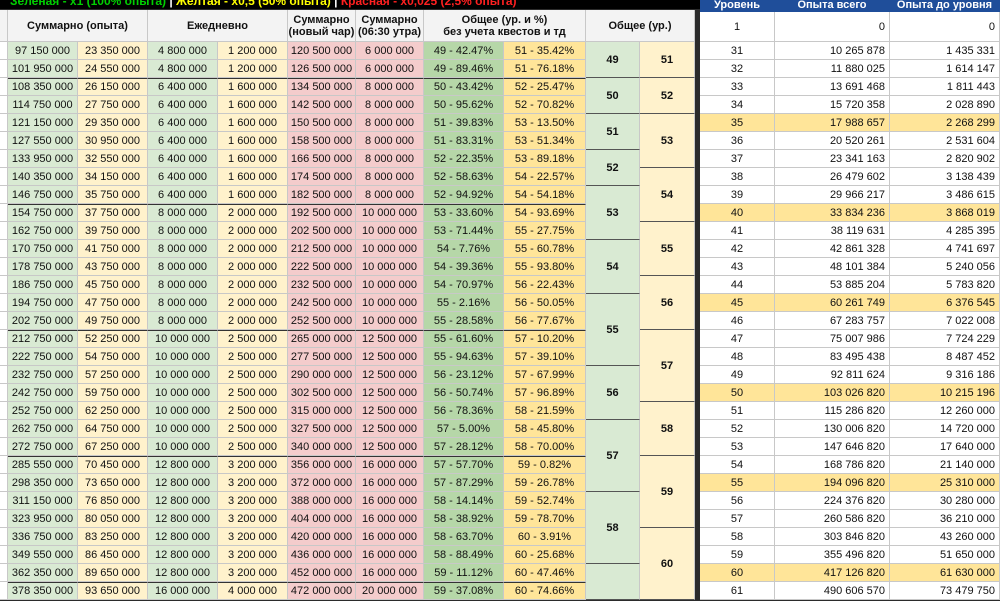 This screenshot has height=601, width=1000. What do you see at coordinates (464, 177) in the screenshot?
I see `cell: 52 - 58.63%` at bounding box center [464, 177].